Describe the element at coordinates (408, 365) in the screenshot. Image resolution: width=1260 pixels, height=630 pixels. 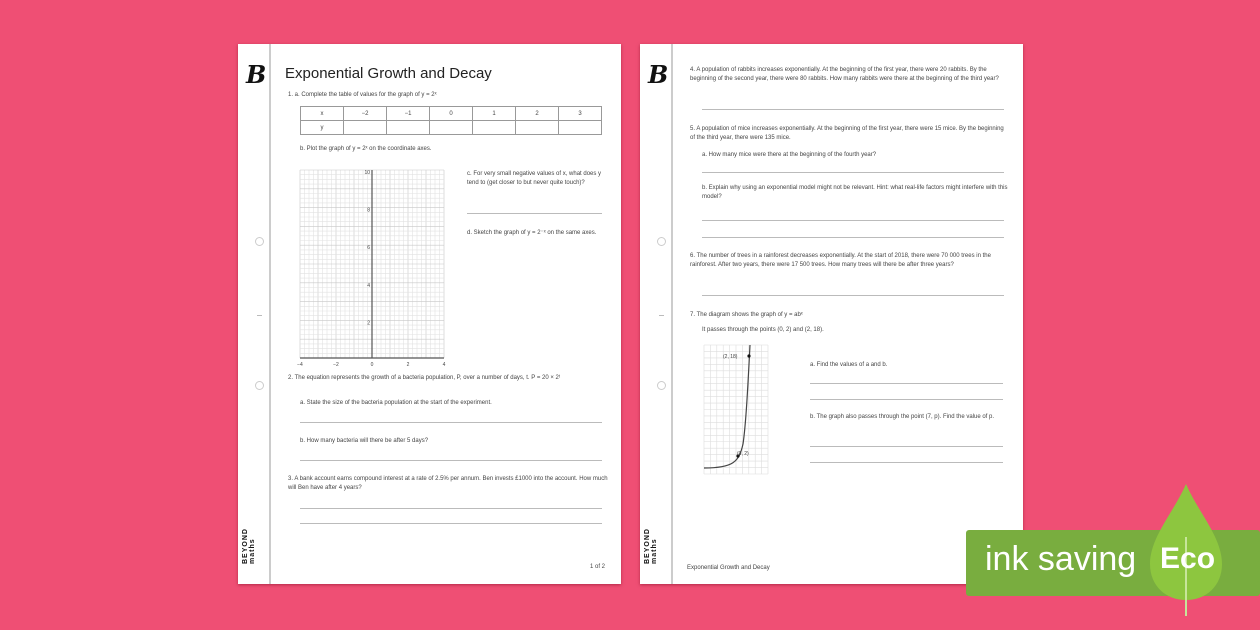
I see `x-tick-label: 2` at that location.